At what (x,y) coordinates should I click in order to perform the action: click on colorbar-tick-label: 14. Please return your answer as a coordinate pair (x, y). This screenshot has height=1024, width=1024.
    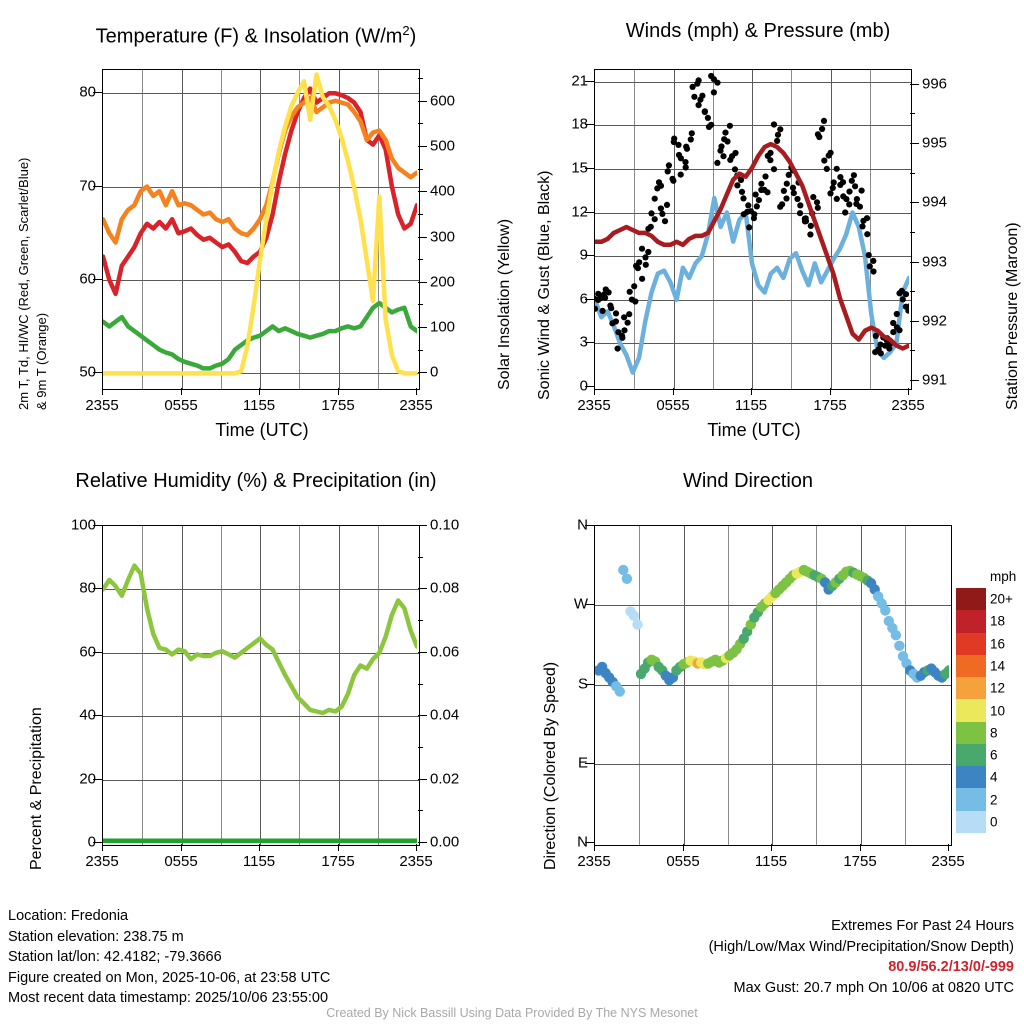
    Looking at the image, I should click on (998, 666).